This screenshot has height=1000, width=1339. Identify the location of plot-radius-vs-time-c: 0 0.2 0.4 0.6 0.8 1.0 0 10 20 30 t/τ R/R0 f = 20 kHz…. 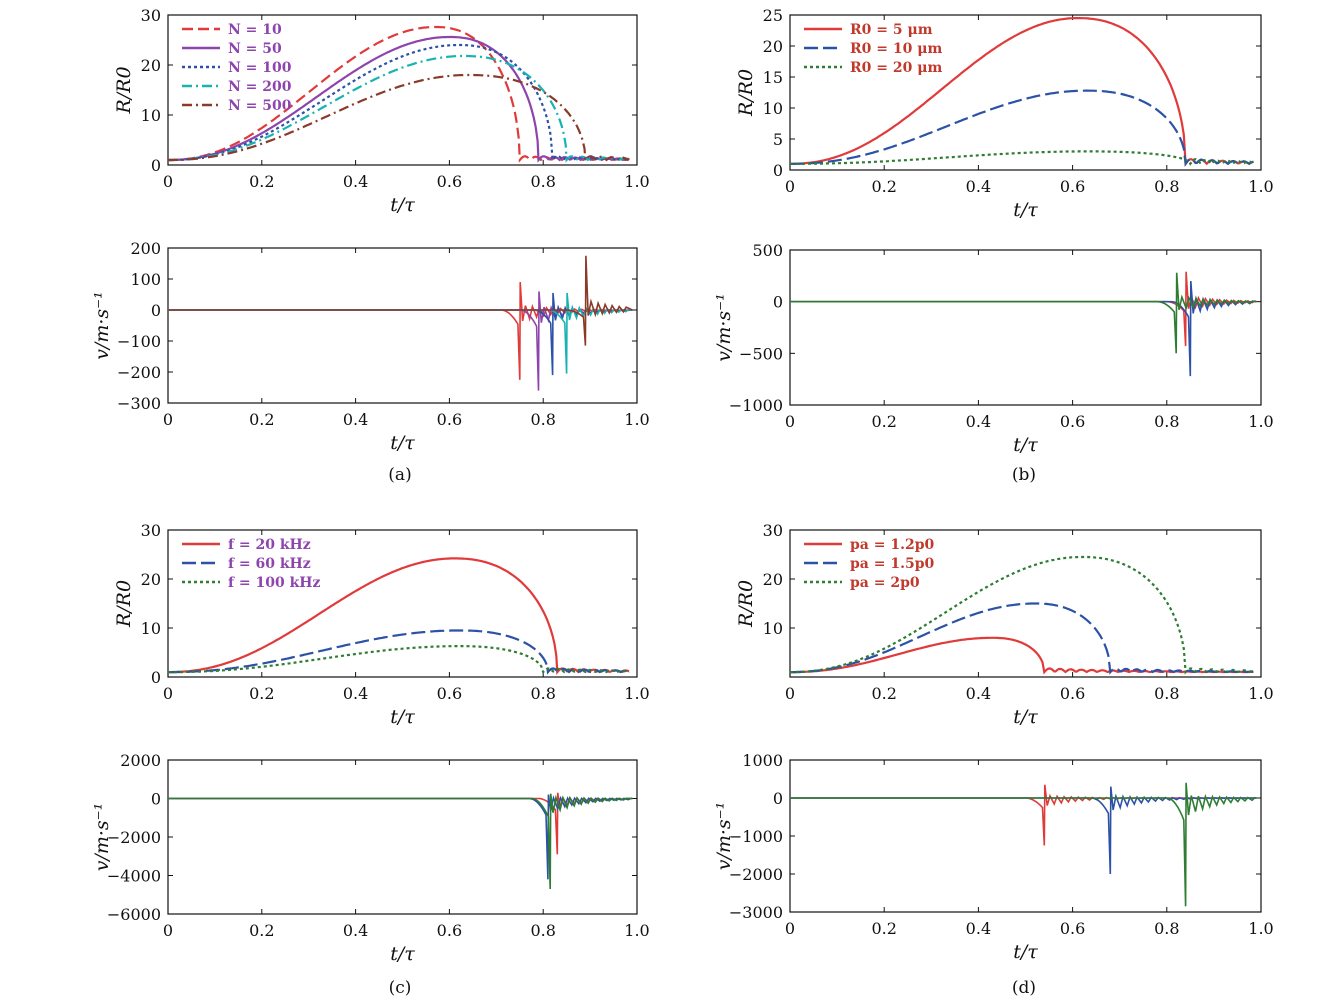
(381, 624).